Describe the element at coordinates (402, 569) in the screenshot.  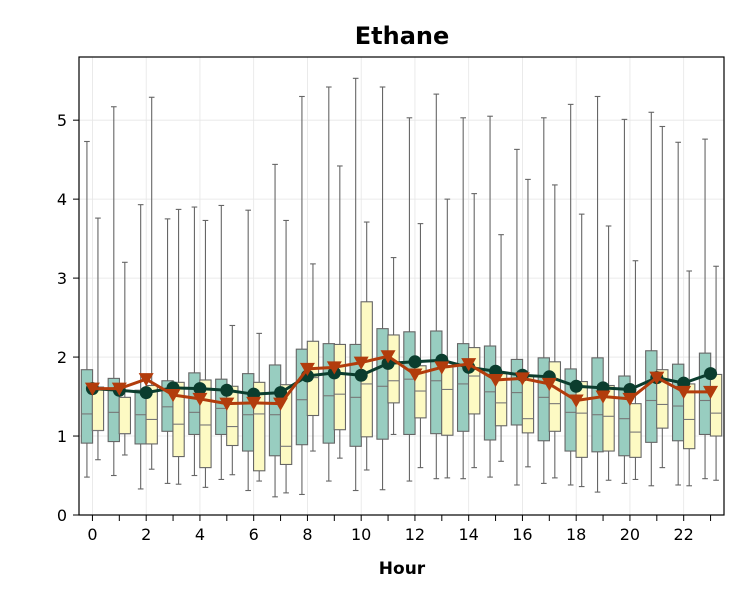
I see `x-axis-label: Hour` at that location.